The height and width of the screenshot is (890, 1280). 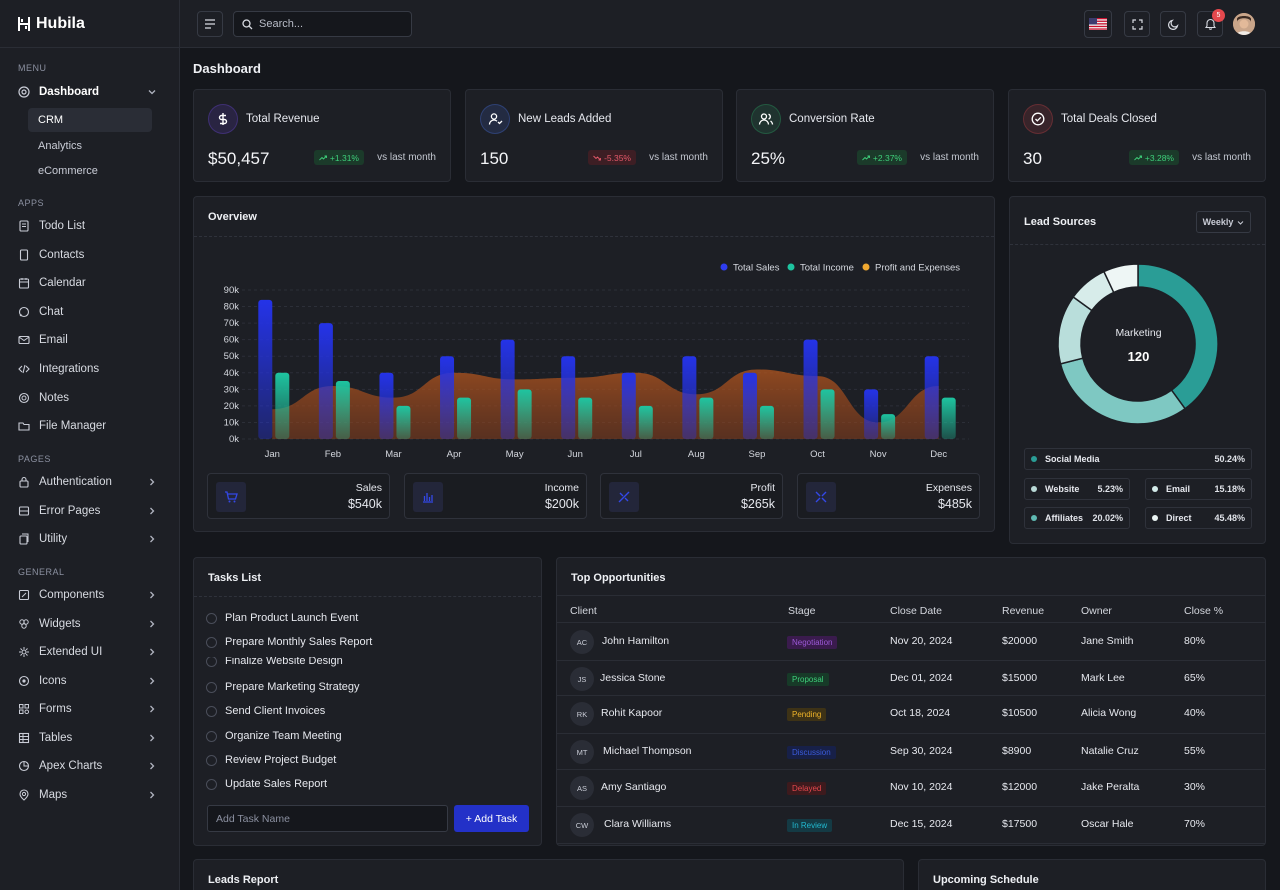 I want to click on task-item: Prepare Monthly Sales Report, so click(x=289, y=642).